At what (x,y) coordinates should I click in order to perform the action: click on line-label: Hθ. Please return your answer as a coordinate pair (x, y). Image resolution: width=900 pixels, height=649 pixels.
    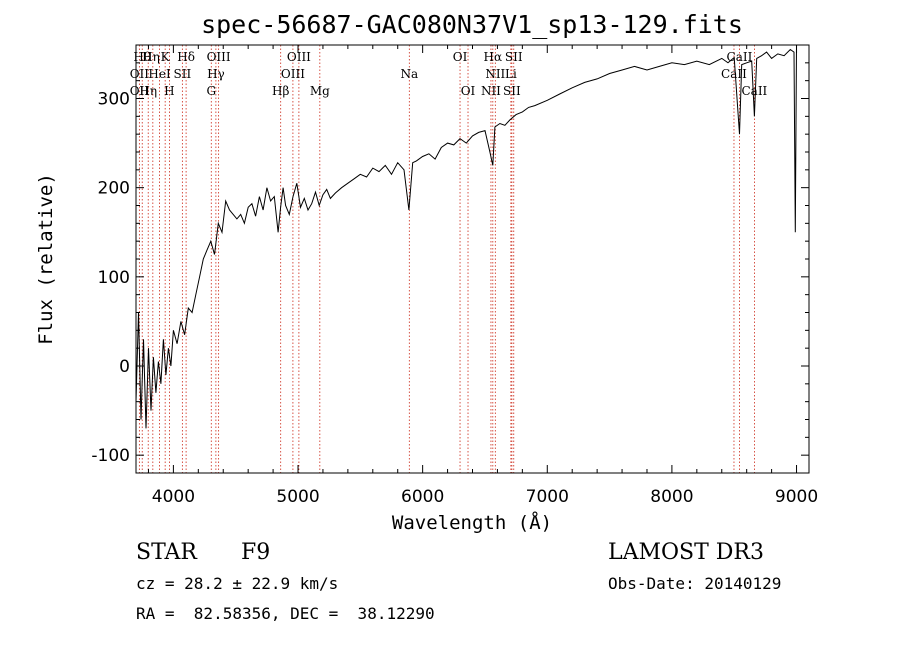
    Looking at the image, I should click on (142, 57).